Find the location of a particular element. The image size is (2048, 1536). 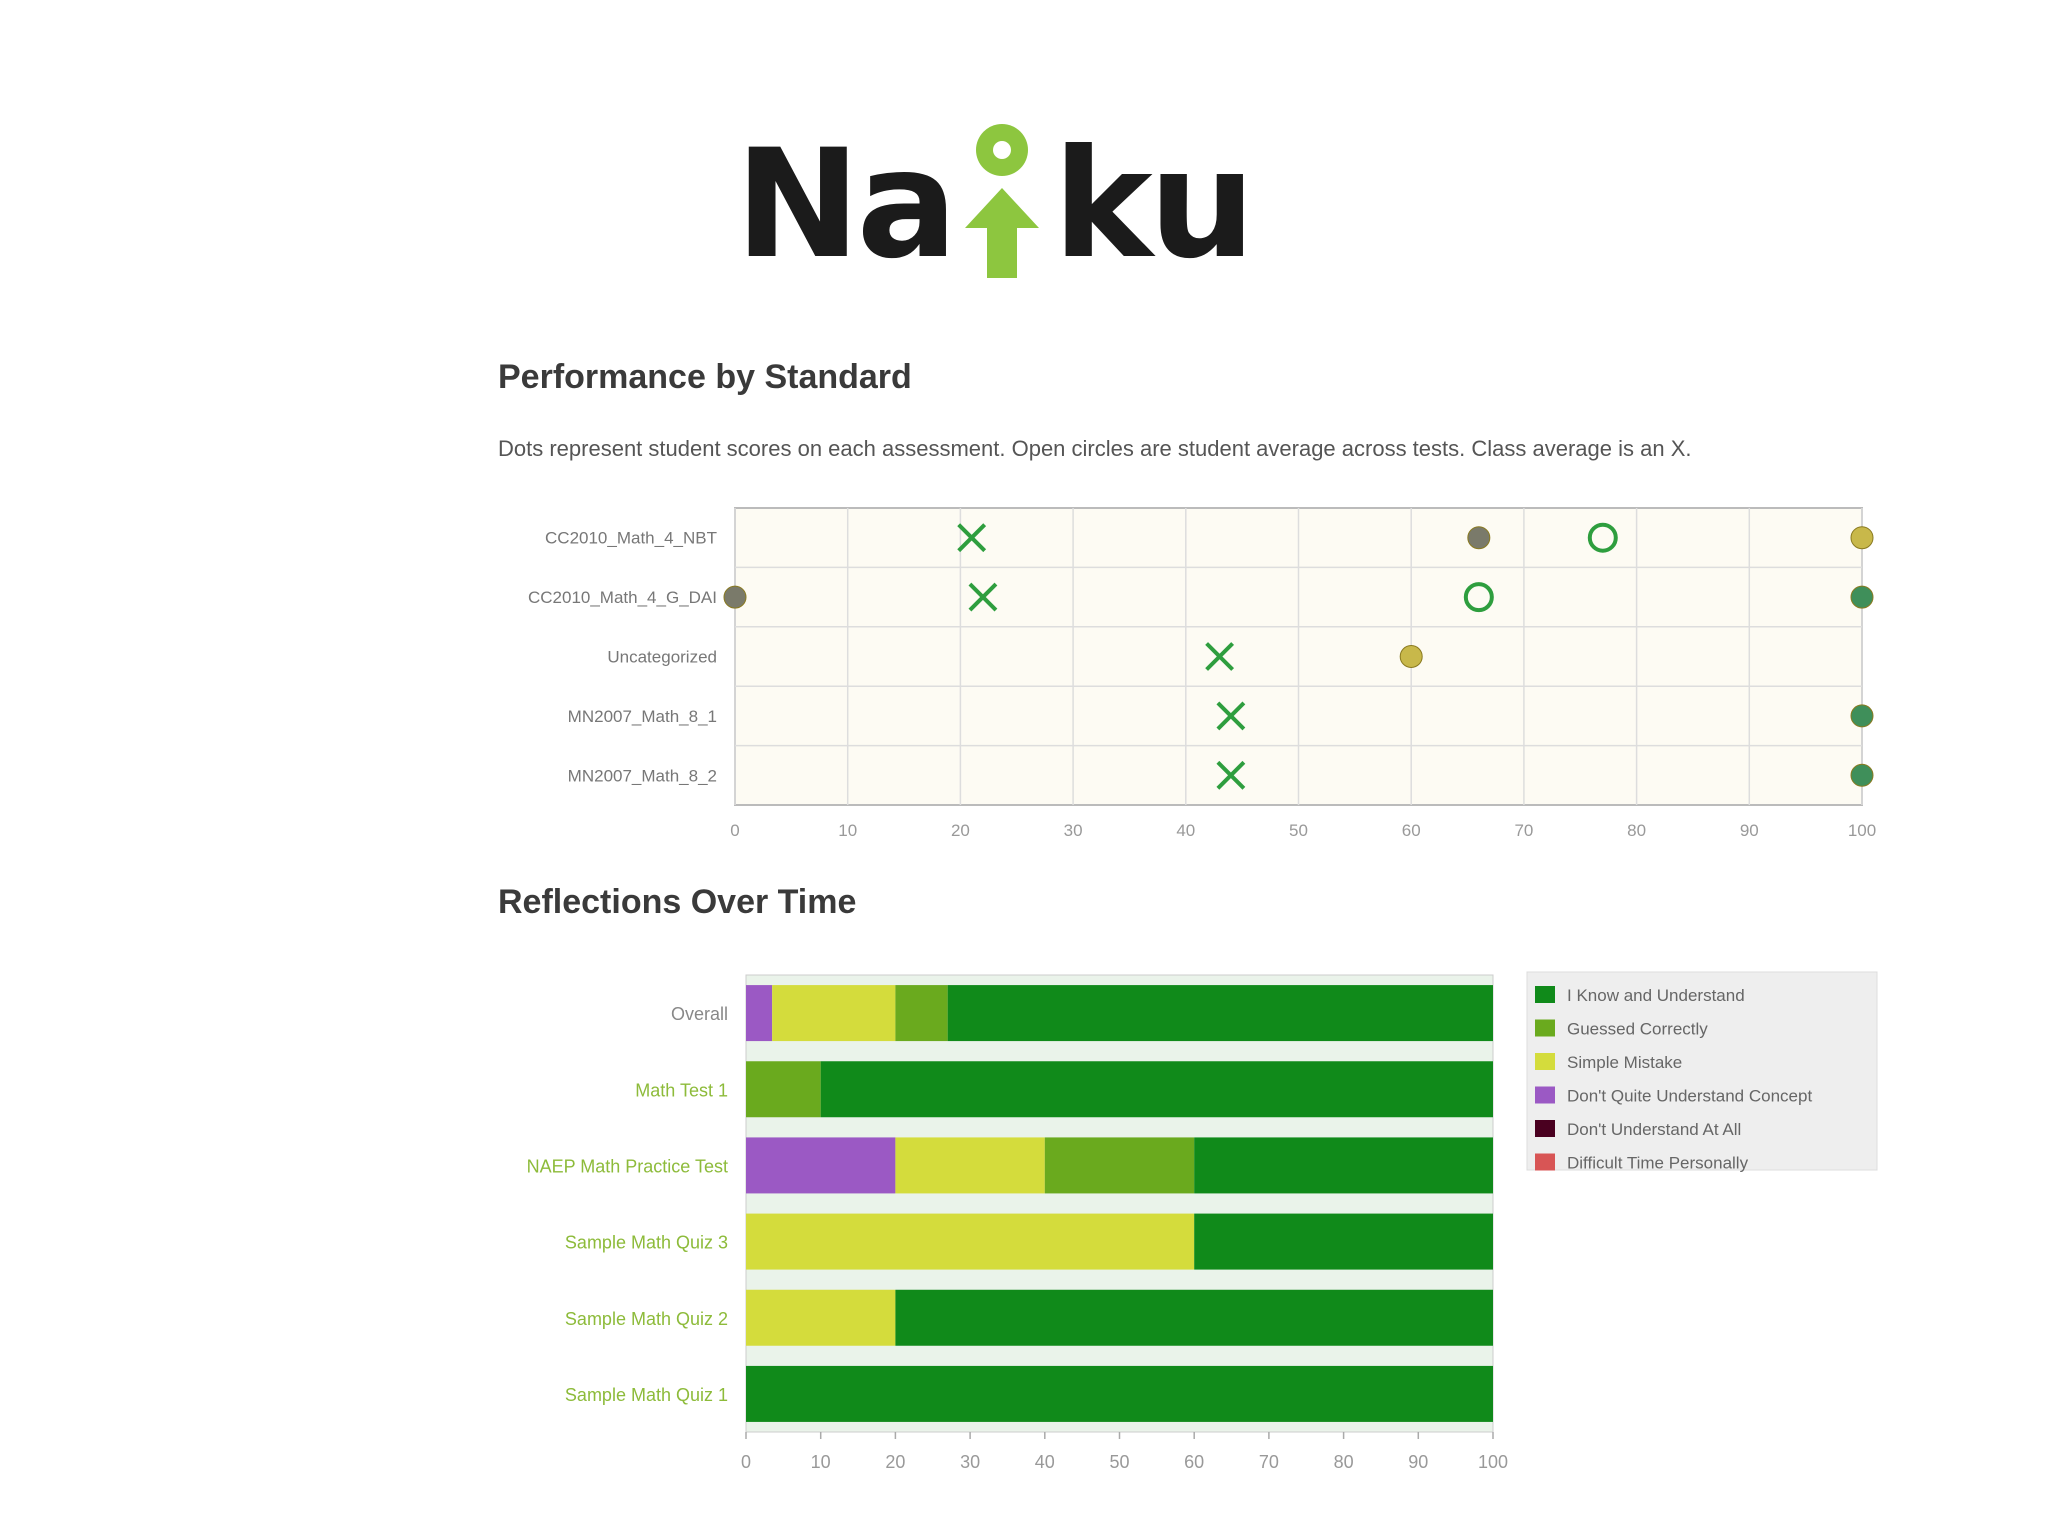

bar-category-label: Sample Math Quiz 3 is located at coordinates (646, 1243).